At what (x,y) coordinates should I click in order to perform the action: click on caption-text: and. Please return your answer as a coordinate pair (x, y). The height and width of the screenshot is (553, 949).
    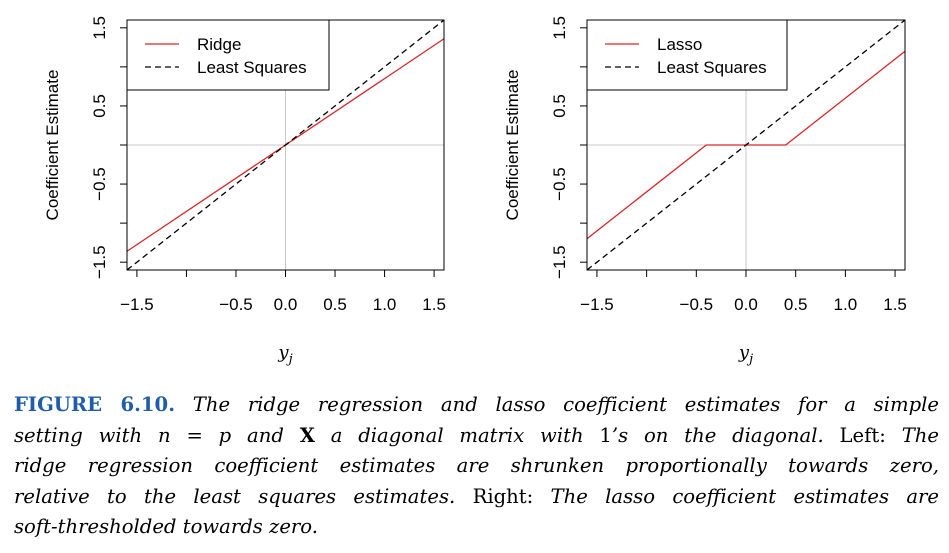
    Looking at the image, I should click on (265, 435).